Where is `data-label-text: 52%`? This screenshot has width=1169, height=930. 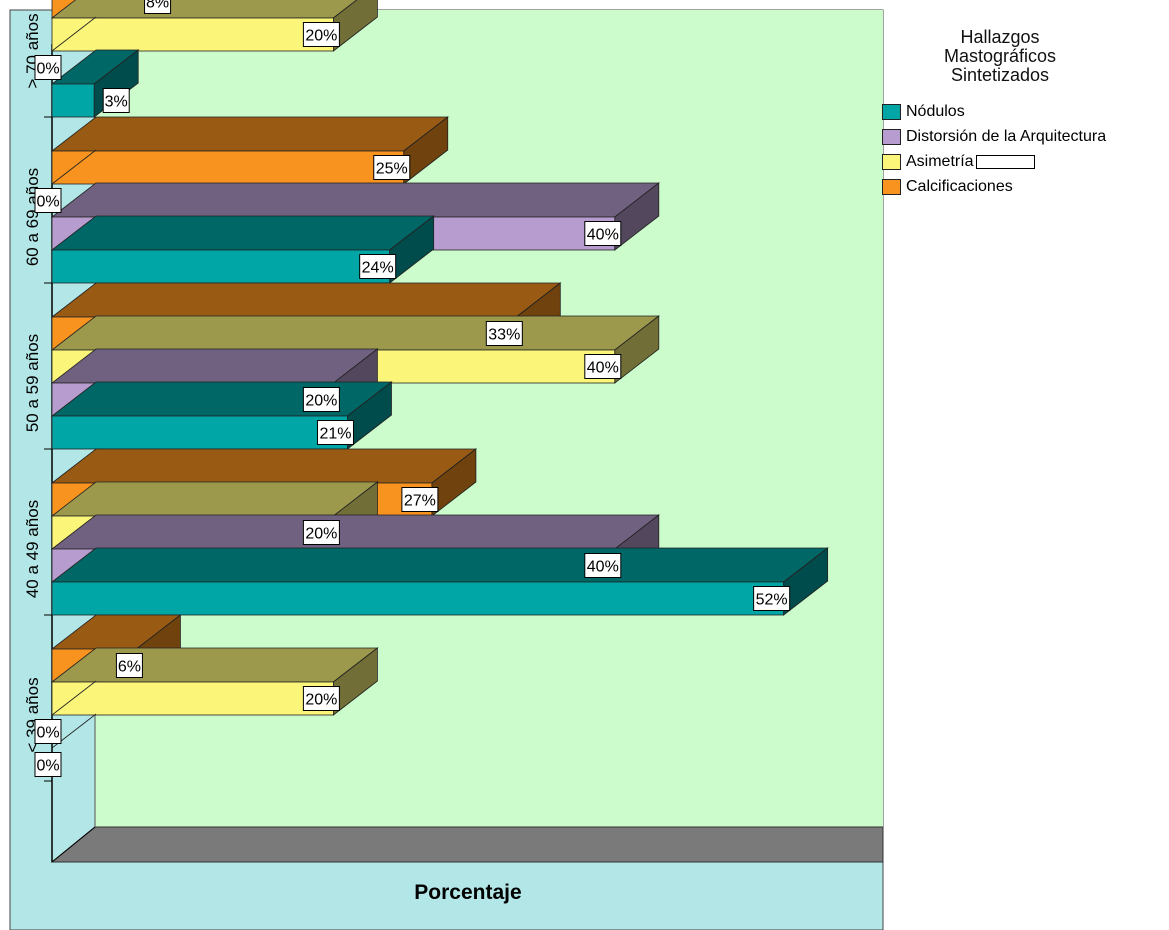 data-label-text: 52% is located at coordinates (772, 600).